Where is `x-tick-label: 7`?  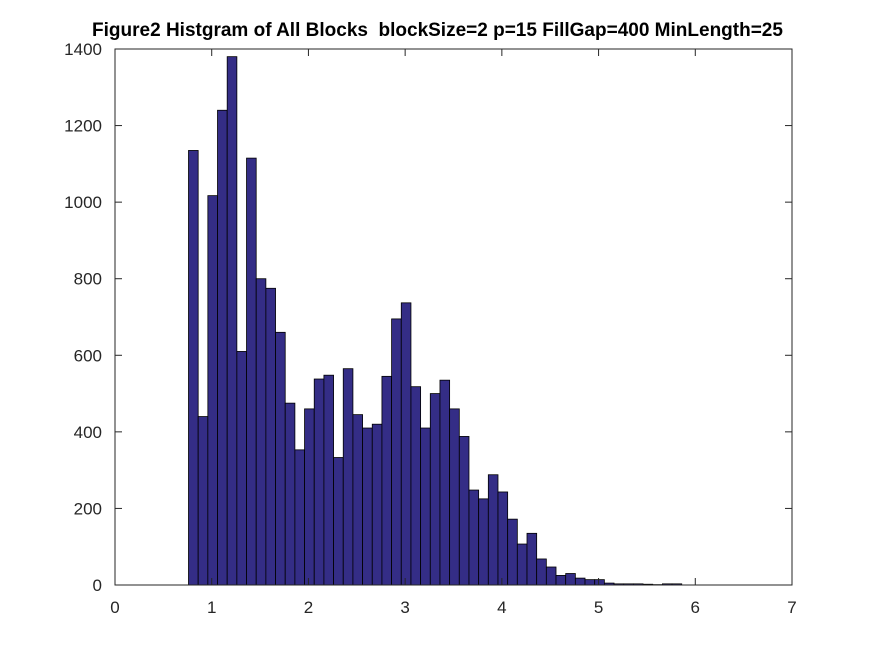
x-tick-label: 7 is located at coordinates (791, 607).